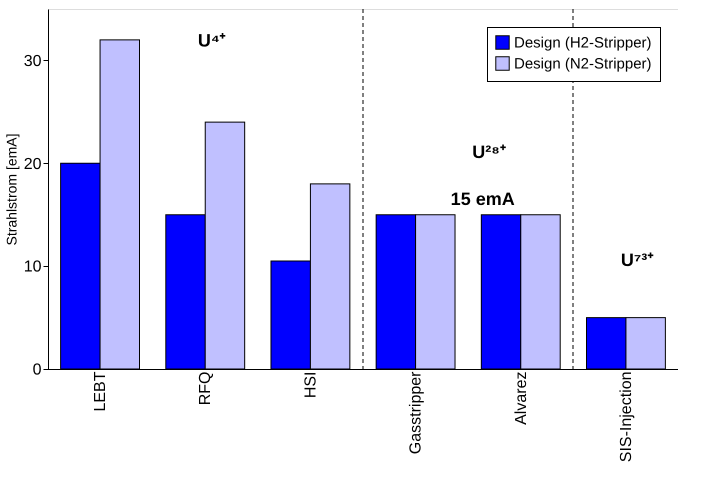 This screenshot has width=728, height=486. Describe the element at coordinates (416, 412) in the screenshot. I see `x-tick-label: Gasstripper` at that location.